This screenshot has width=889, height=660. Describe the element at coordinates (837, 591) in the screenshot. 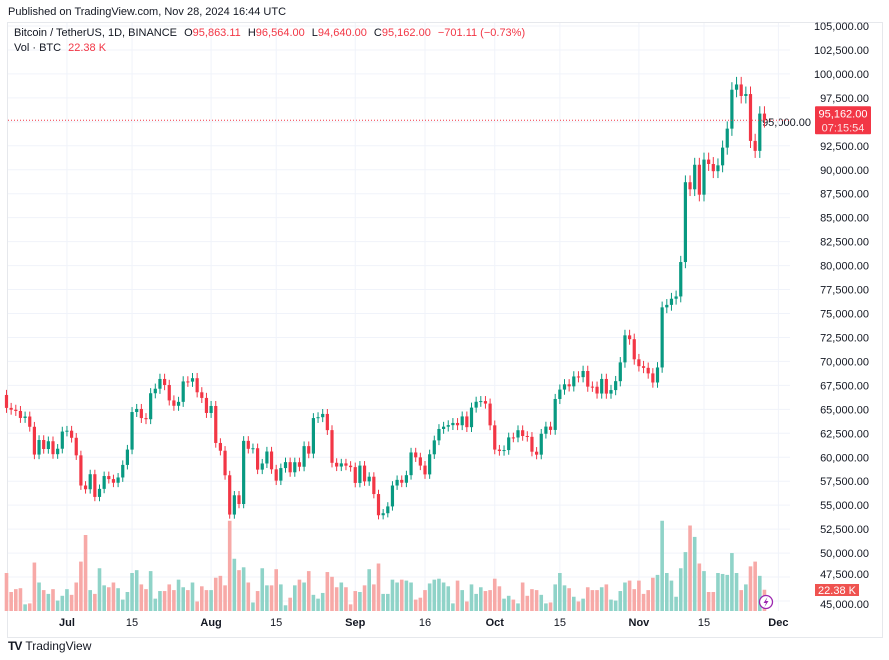

I see `last-volume-value: 22.38 K` at that location.